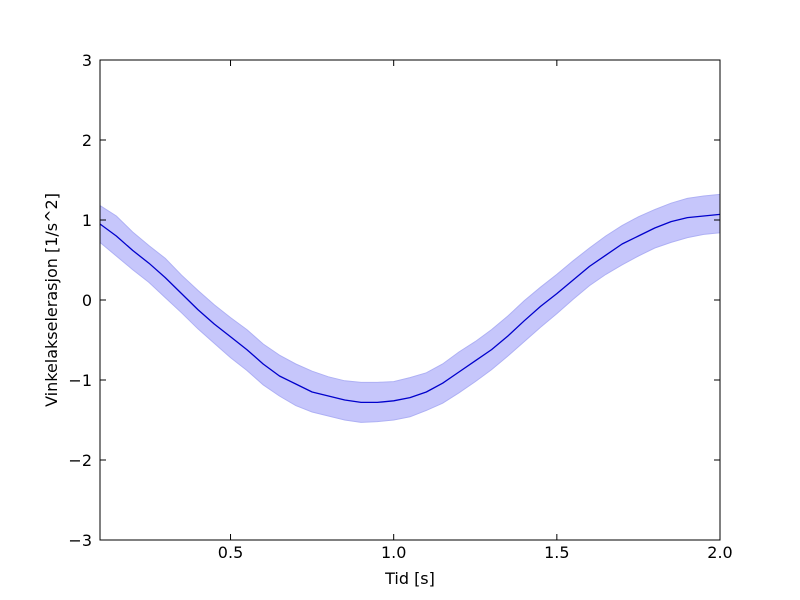 The height and width of the screenshot is (600, 800). What do you see at coordinates (87, 60) in the screenshot?
I see `y-tick-label: 3` at bounding box center [87, 60].